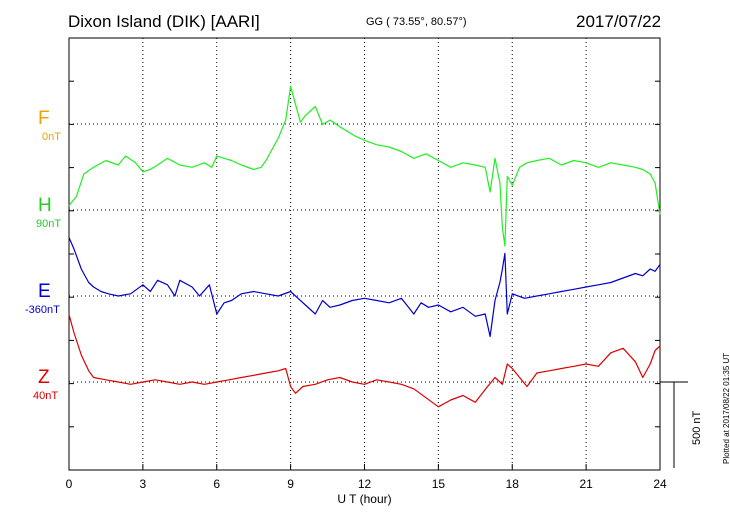 Image resolution: width=730 pixels, height=520 pixels. Describe the element at coordinates (364, 361) in the screenshot. I see `series-line-z` at that location.